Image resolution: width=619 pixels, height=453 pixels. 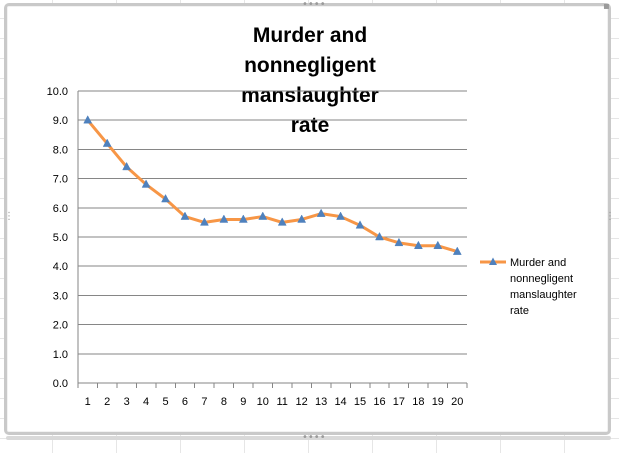 What do you see at coordinates (310, 125) in the screenshot?
I see `chart-title-line: rate` at bounding box center [310, 125].